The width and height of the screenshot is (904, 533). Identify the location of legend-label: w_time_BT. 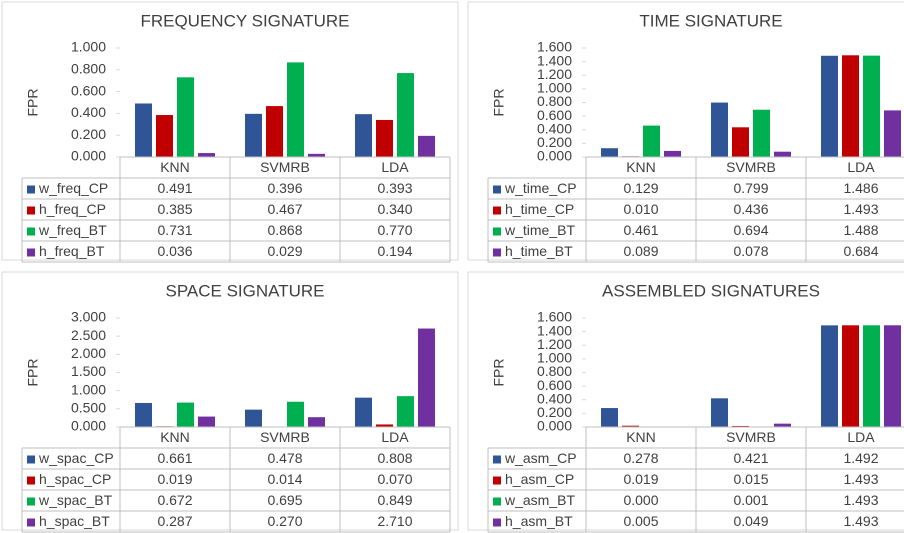
(539, 230).